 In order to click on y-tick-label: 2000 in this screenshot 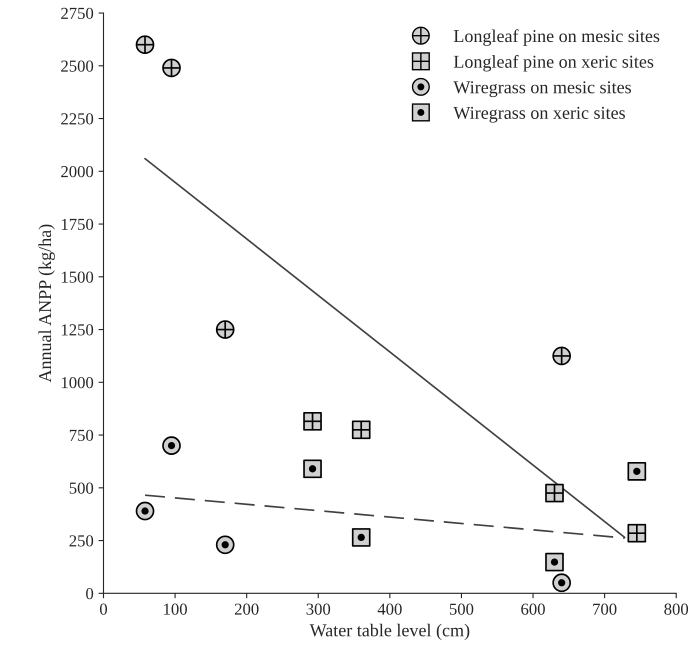, I will do `click(77, 172)`.